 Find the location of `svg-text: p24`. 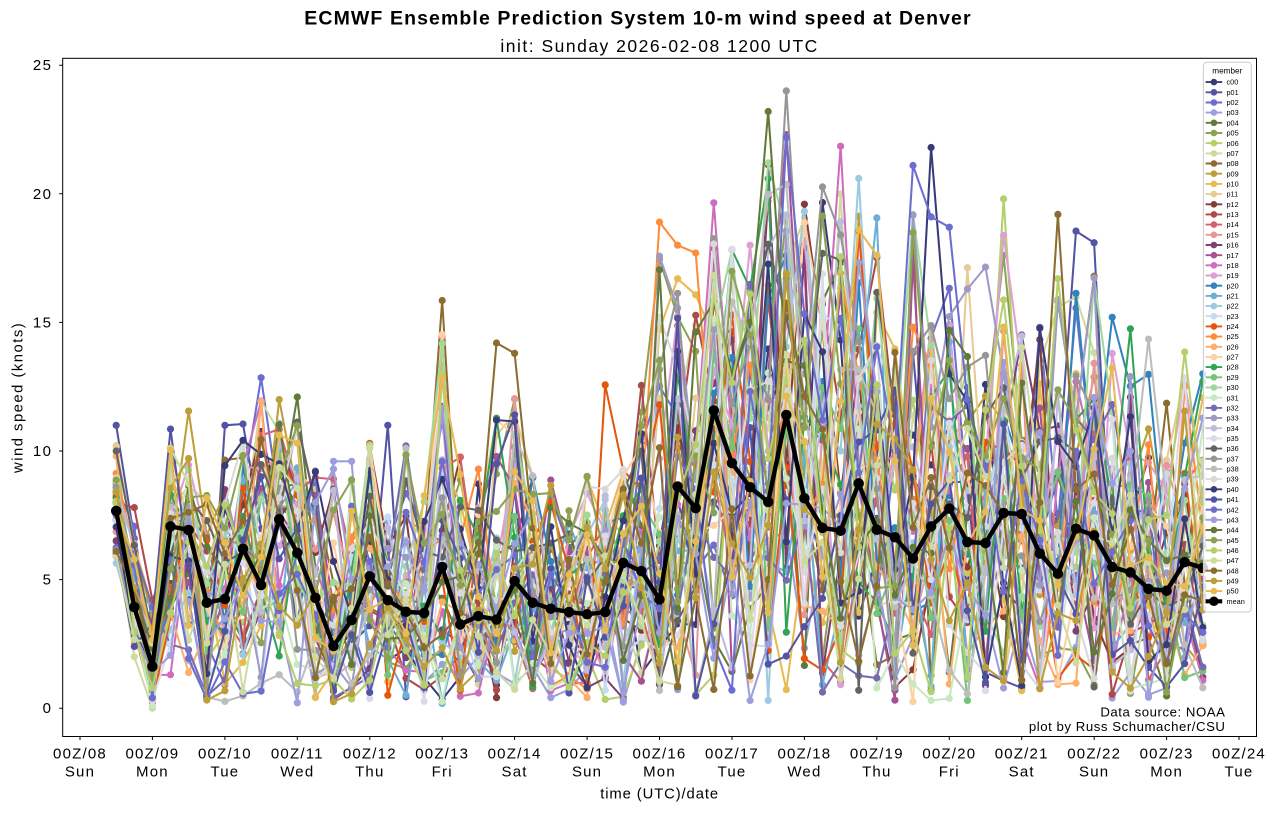

svg-text: p24 is located at coordinates (1233, 326).